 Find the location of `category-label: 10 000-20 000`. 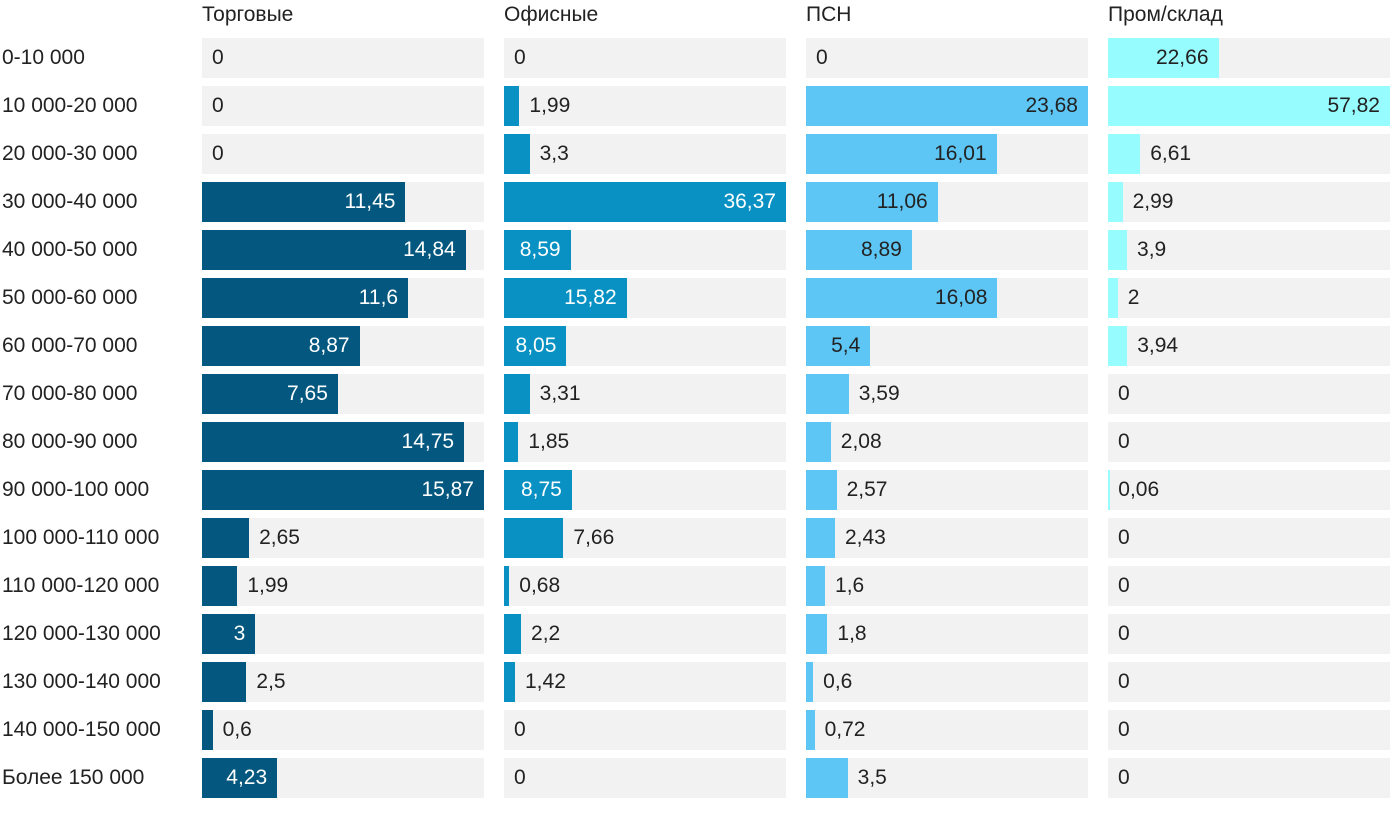

category-label: 10 000-20 000 is located at coordinates (70, 105).